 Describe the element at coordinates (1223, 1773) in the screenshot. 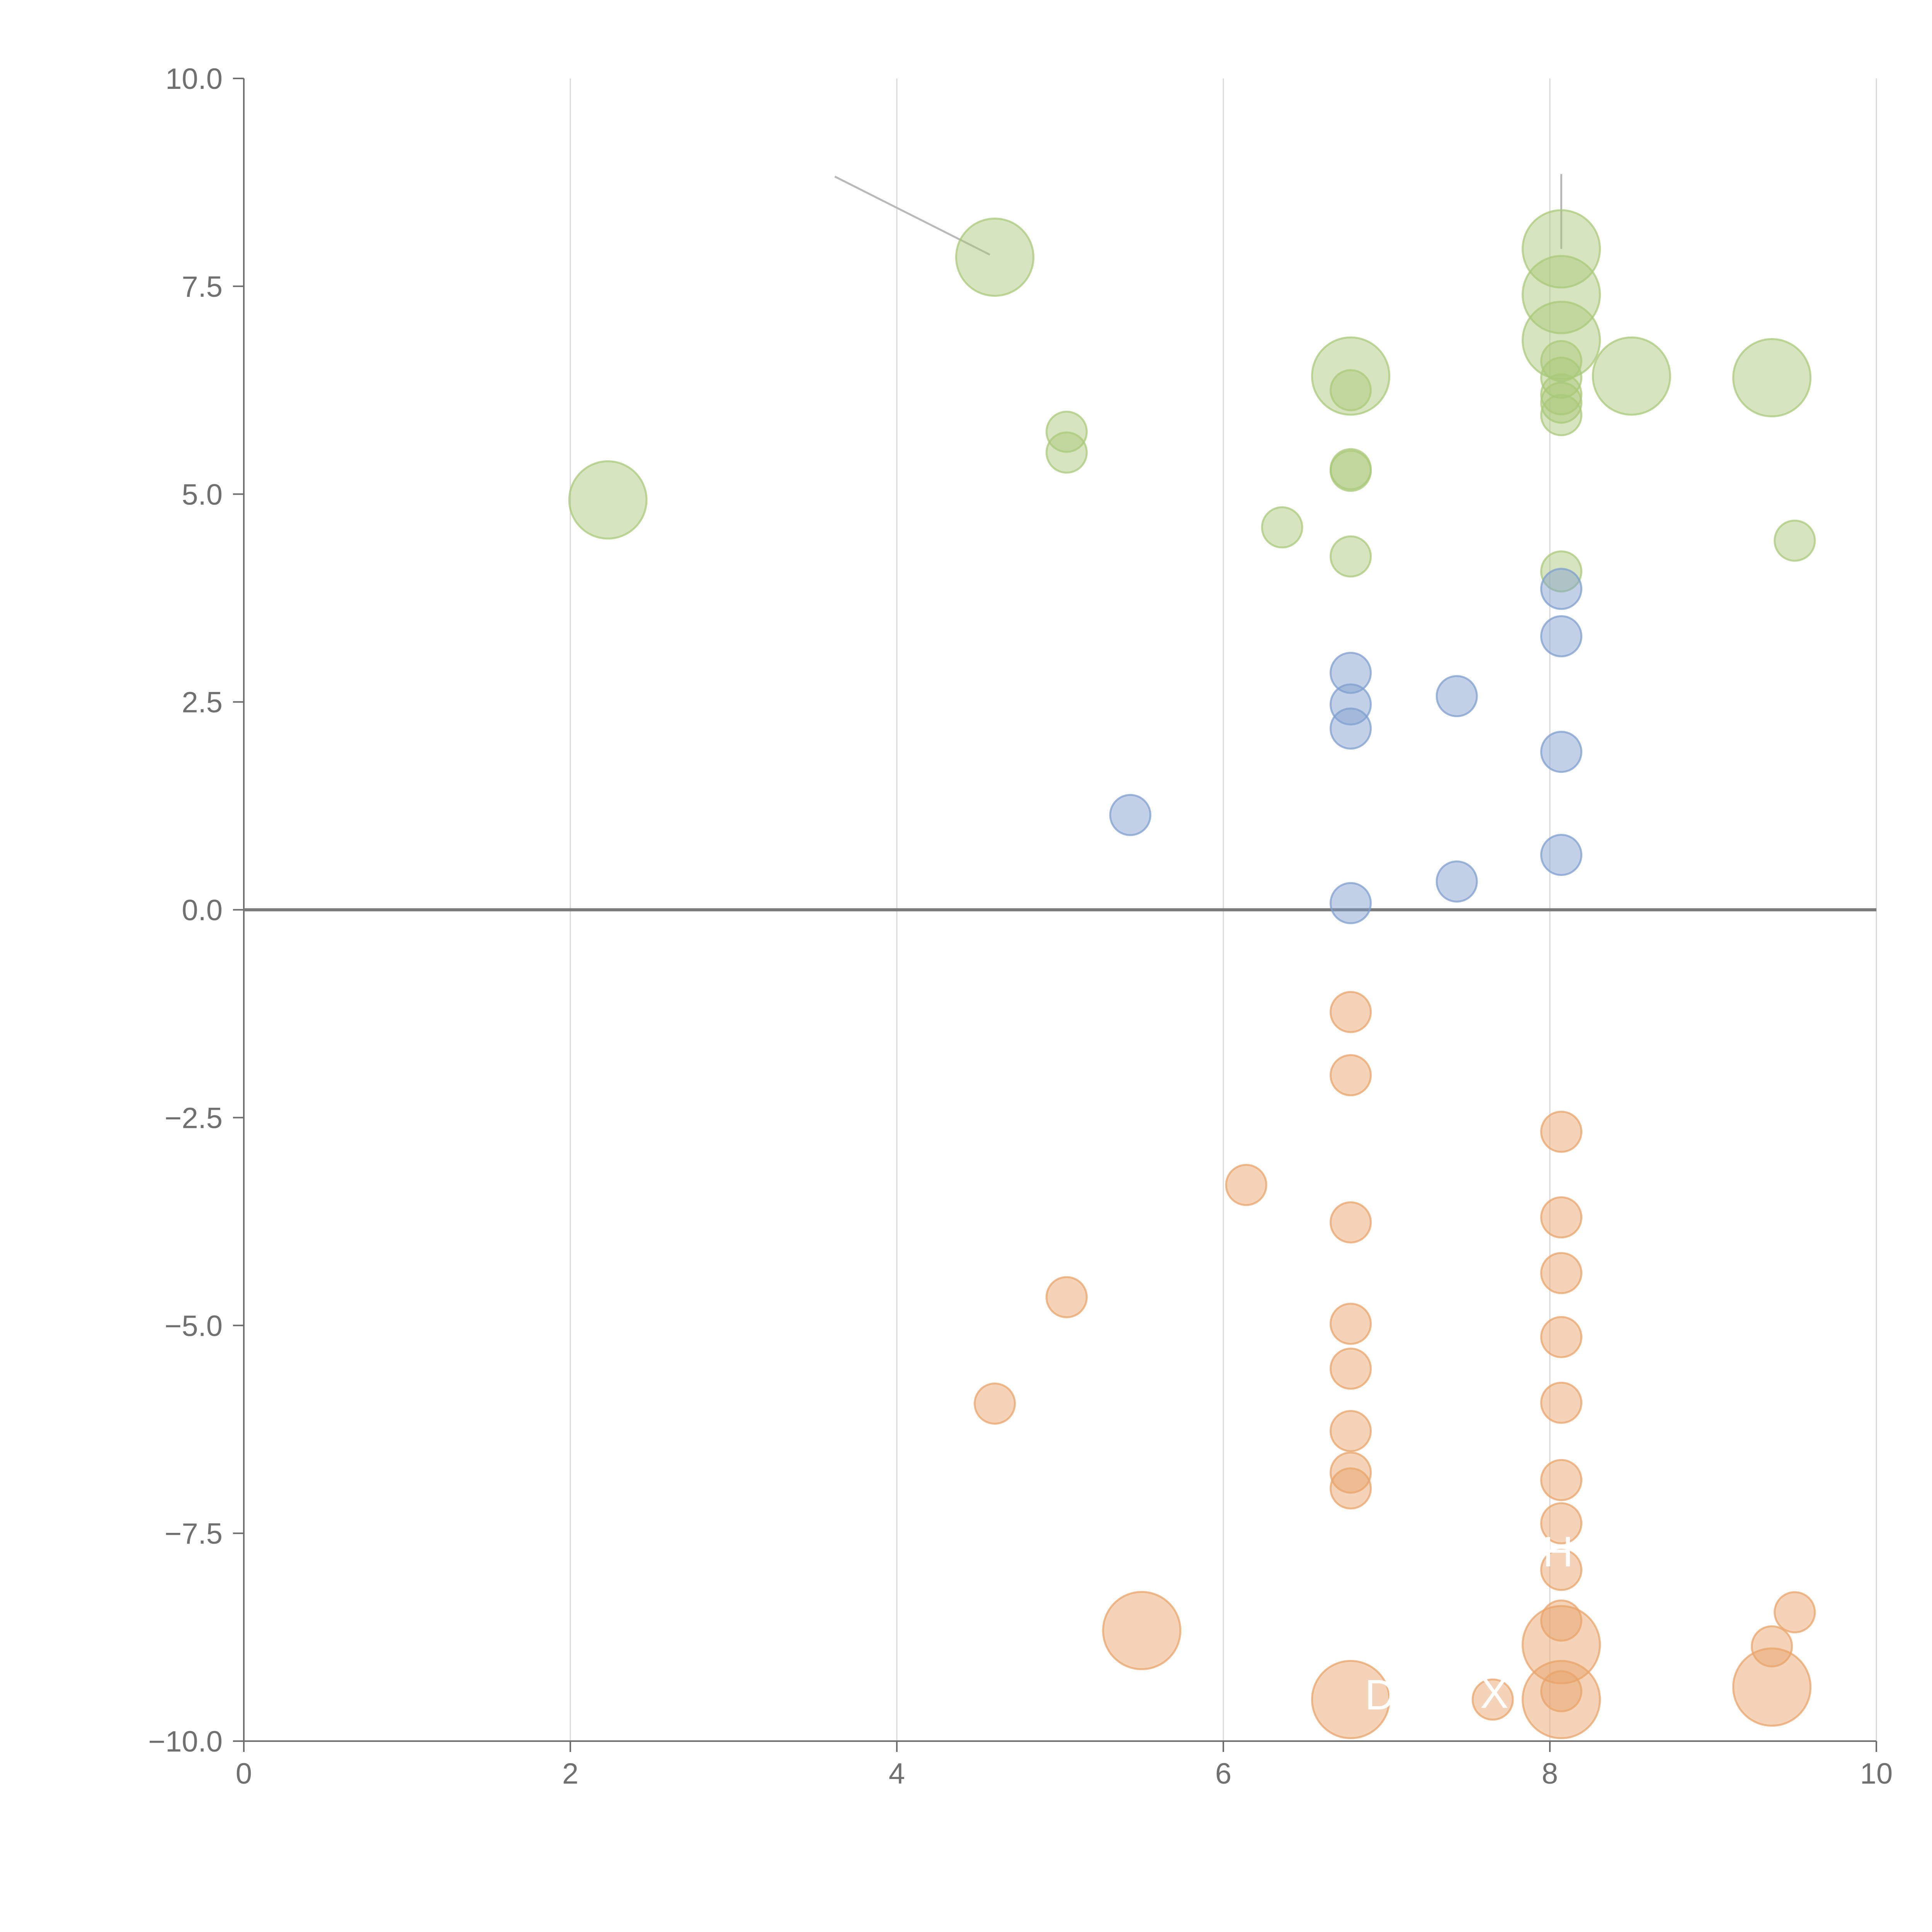

I see `x-tick-label-3: 6` at that location.